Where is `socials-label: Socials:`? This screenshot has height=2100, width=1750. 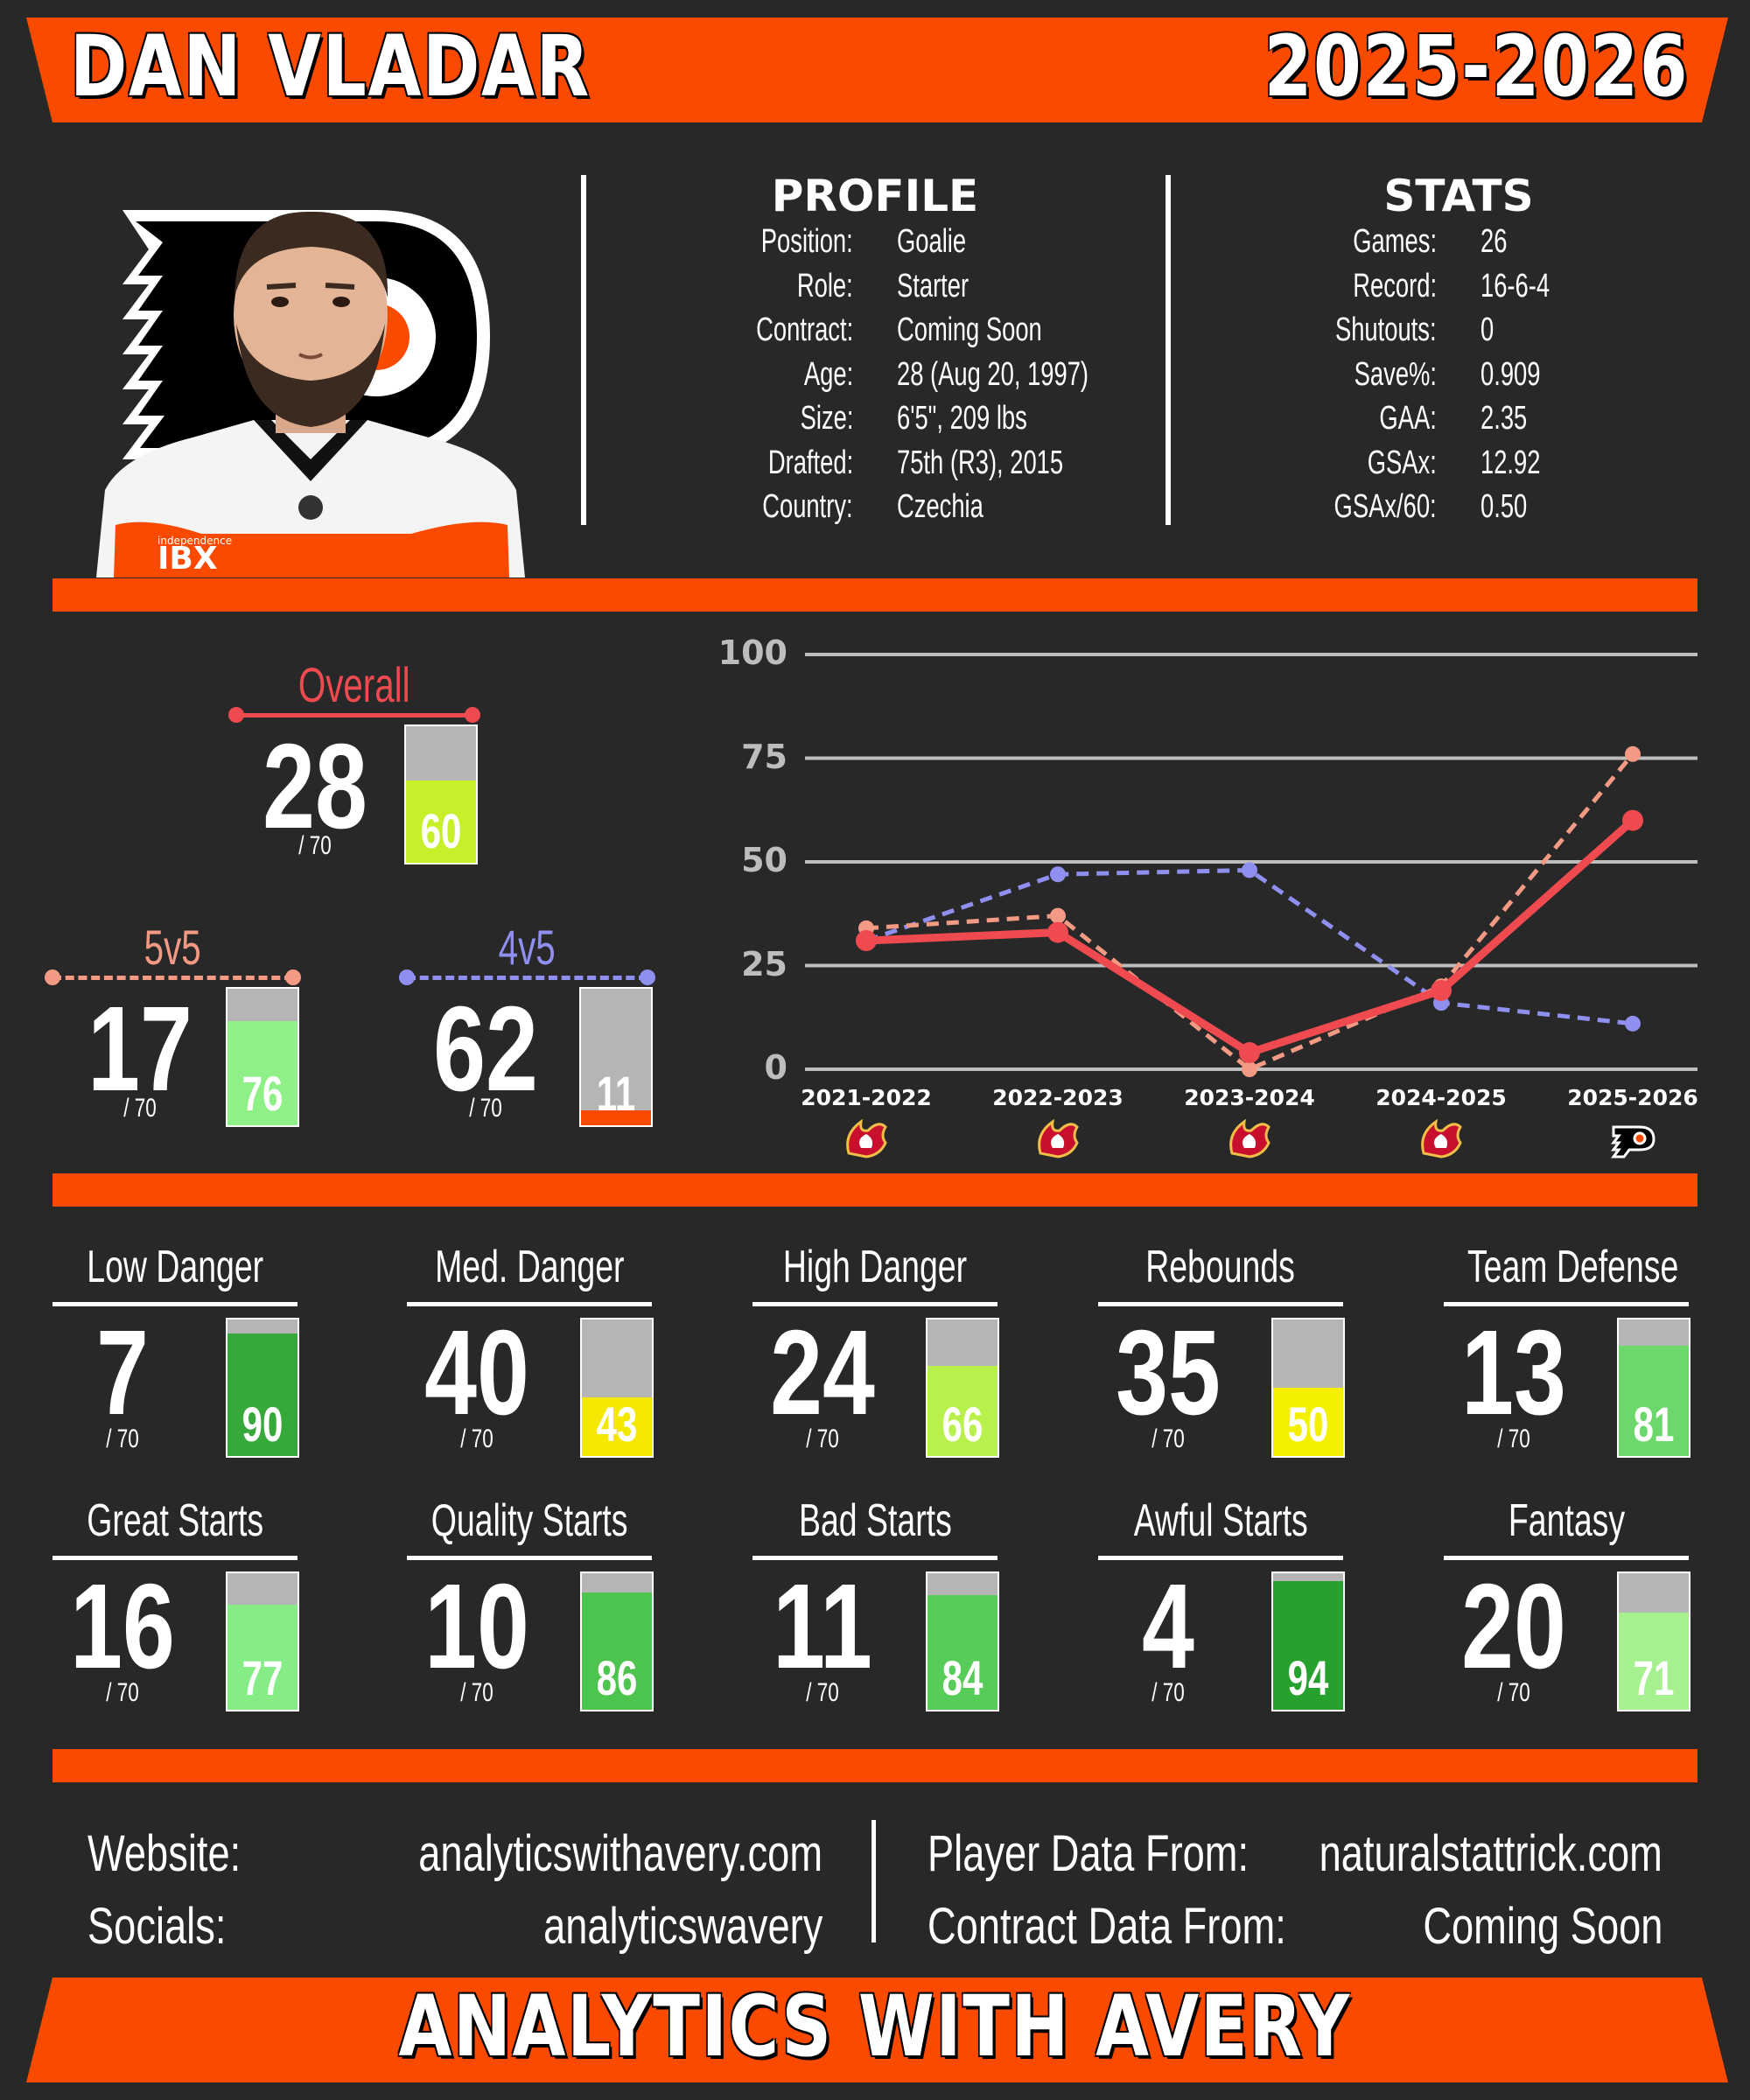
socials-label: Socials: is located at coordinates (157, 1926).